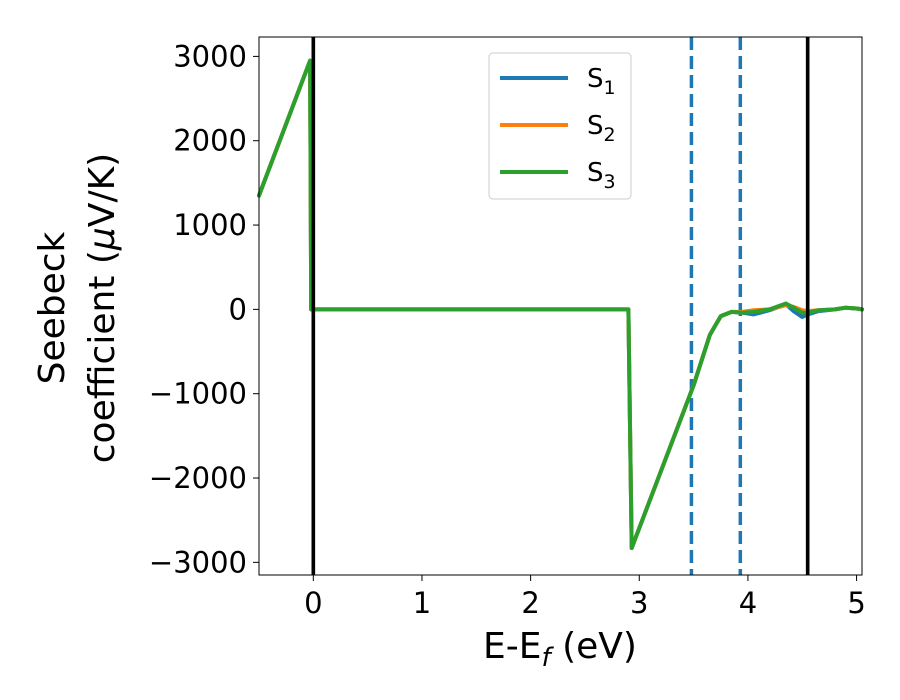  What do you see at coordinates (52, 307) in the screenshot?
I see `y-axis-label-line1: Seebeck` at bounding box center [52, 307].